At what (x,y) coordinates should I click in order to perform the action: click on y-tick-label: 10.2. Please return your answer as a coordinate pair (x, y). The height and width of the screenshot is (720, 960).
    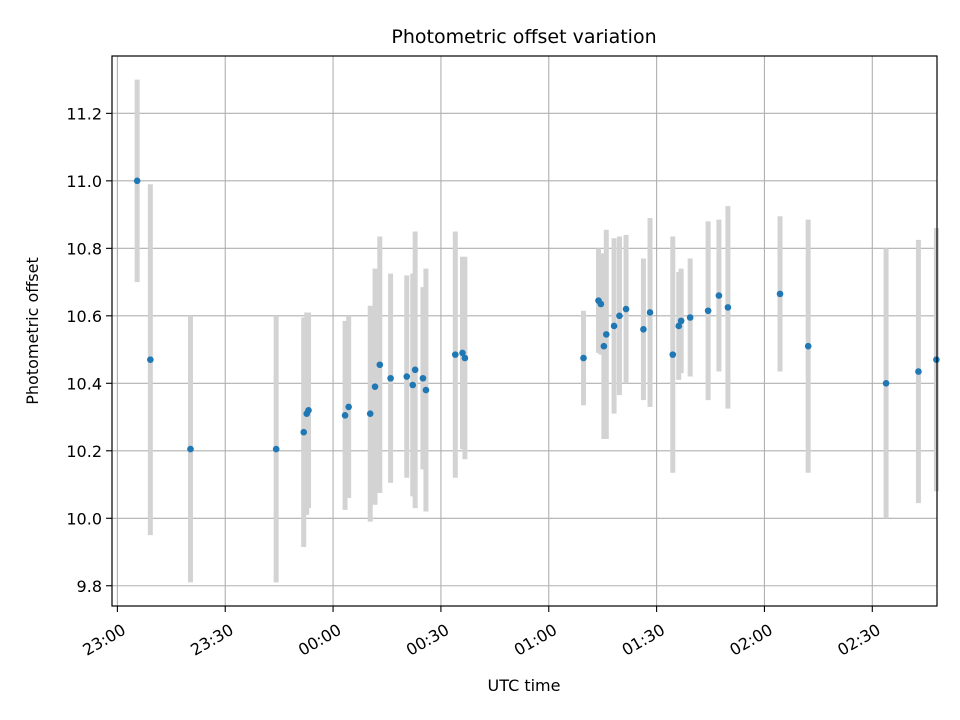
    Looking at the image, I should click on (84, 451).